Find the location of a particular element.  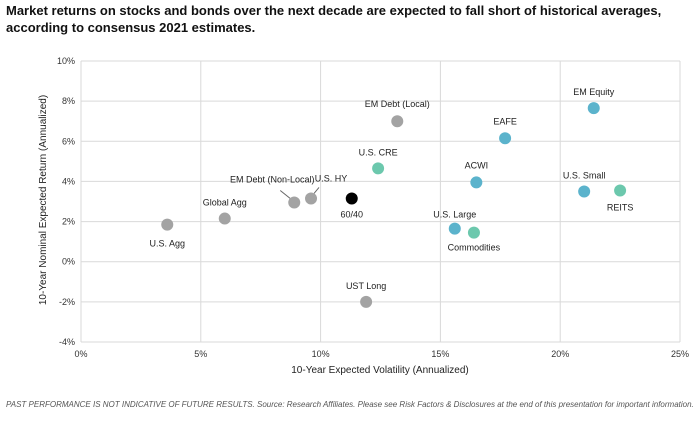

x-tick-label: 15% is located at coordinates (440, 354).